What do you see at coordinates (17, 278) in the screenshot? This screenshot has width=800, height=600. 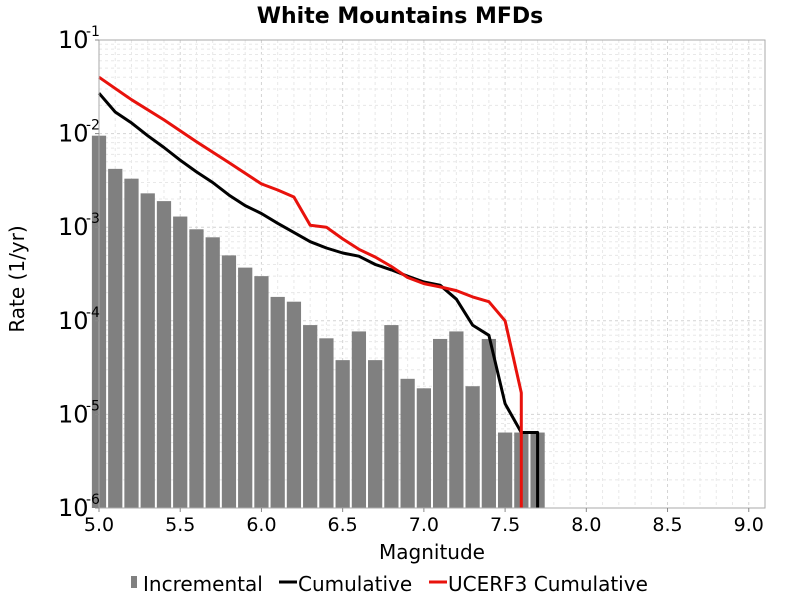 I see `y-axis-label: Rate (1/yr)` at bounding box center [17, 278].